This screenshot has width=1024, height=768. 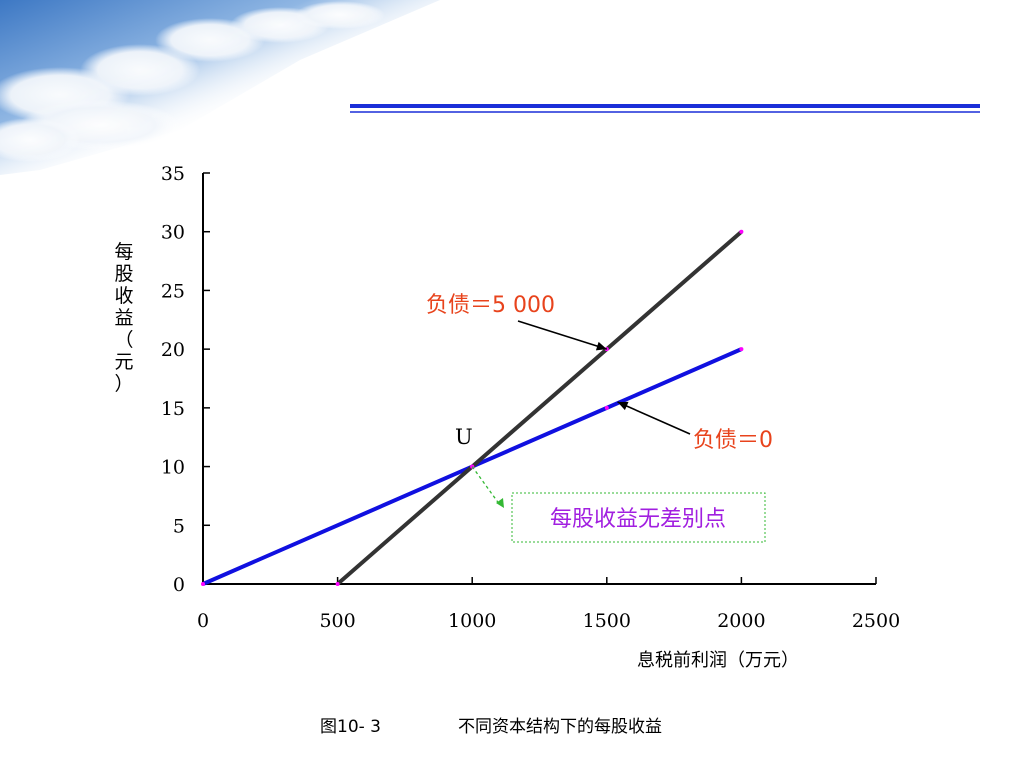 I want to click on x-tick-label: 1500, so click(x=607, y=621).